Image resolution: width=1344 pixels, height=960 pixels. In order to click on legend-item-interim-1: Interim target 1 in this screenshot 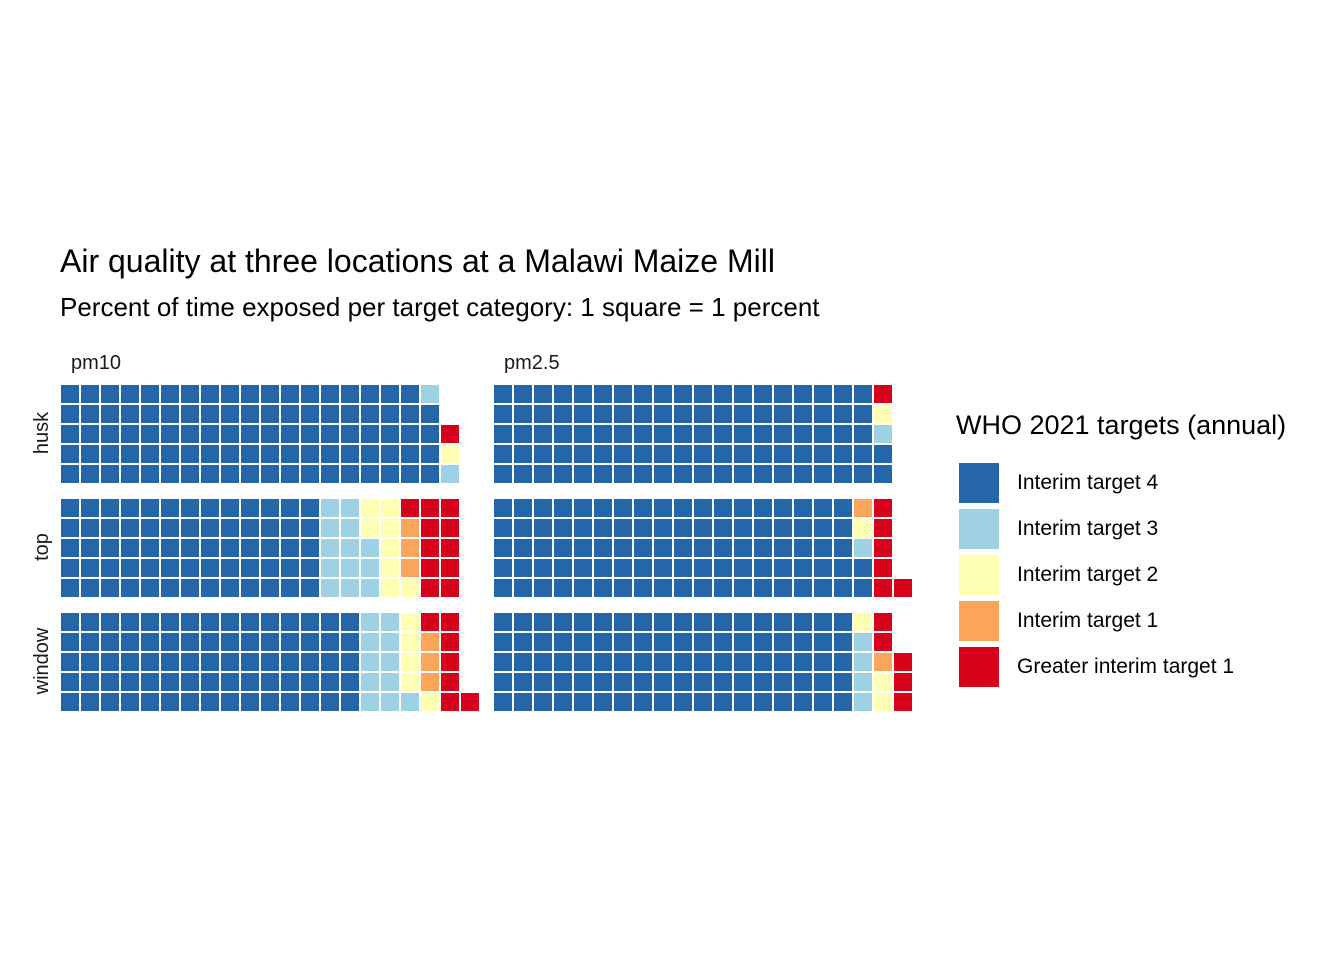, I will do `click(1121, 624)`.